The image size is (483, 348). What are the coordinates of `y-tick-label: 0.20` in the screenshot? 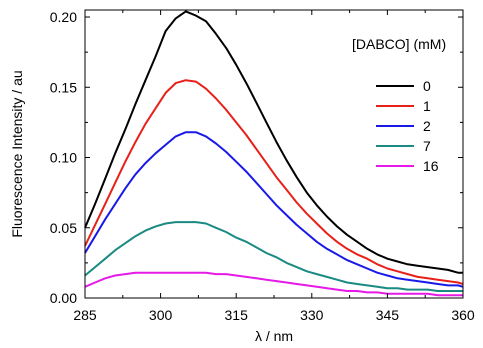 It's located at (63, 17).